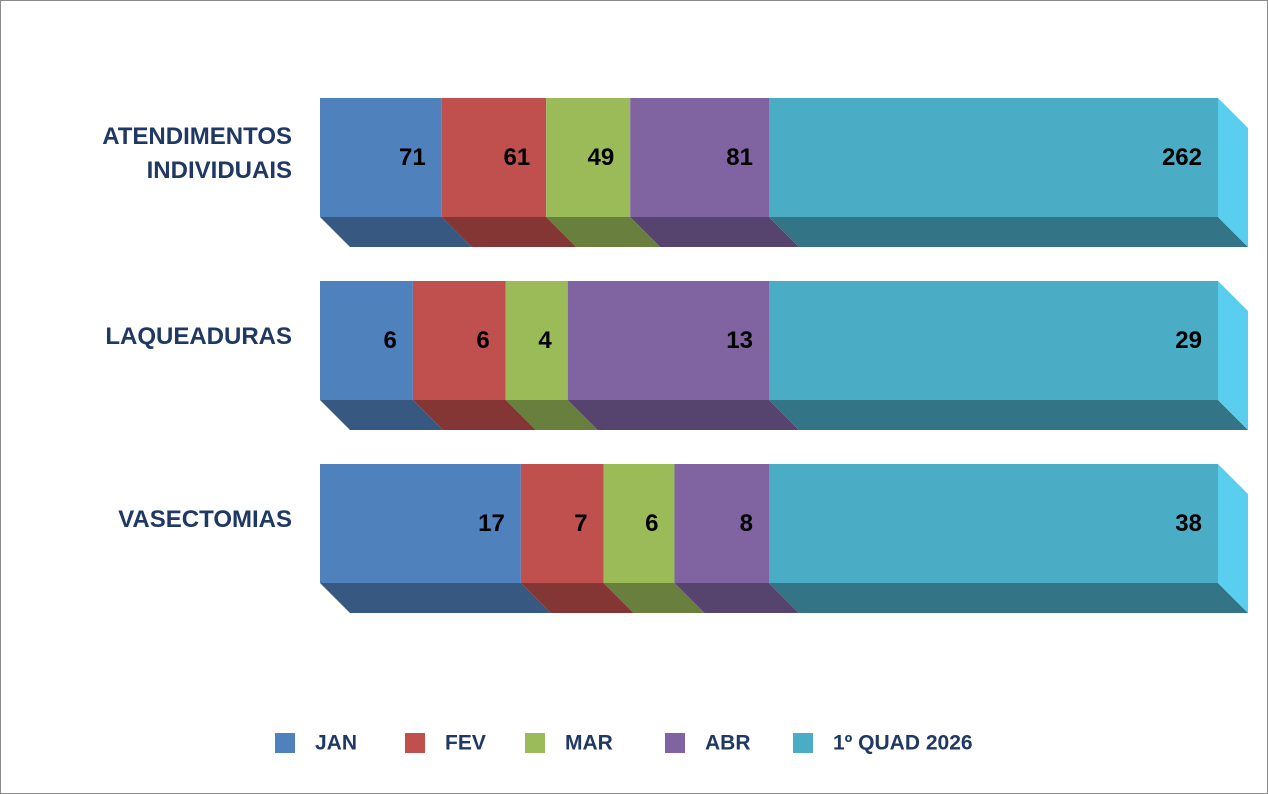  Describe the element at coordinates (336, 743) in the screenshot. I see `legend-label: JAN` at that location.